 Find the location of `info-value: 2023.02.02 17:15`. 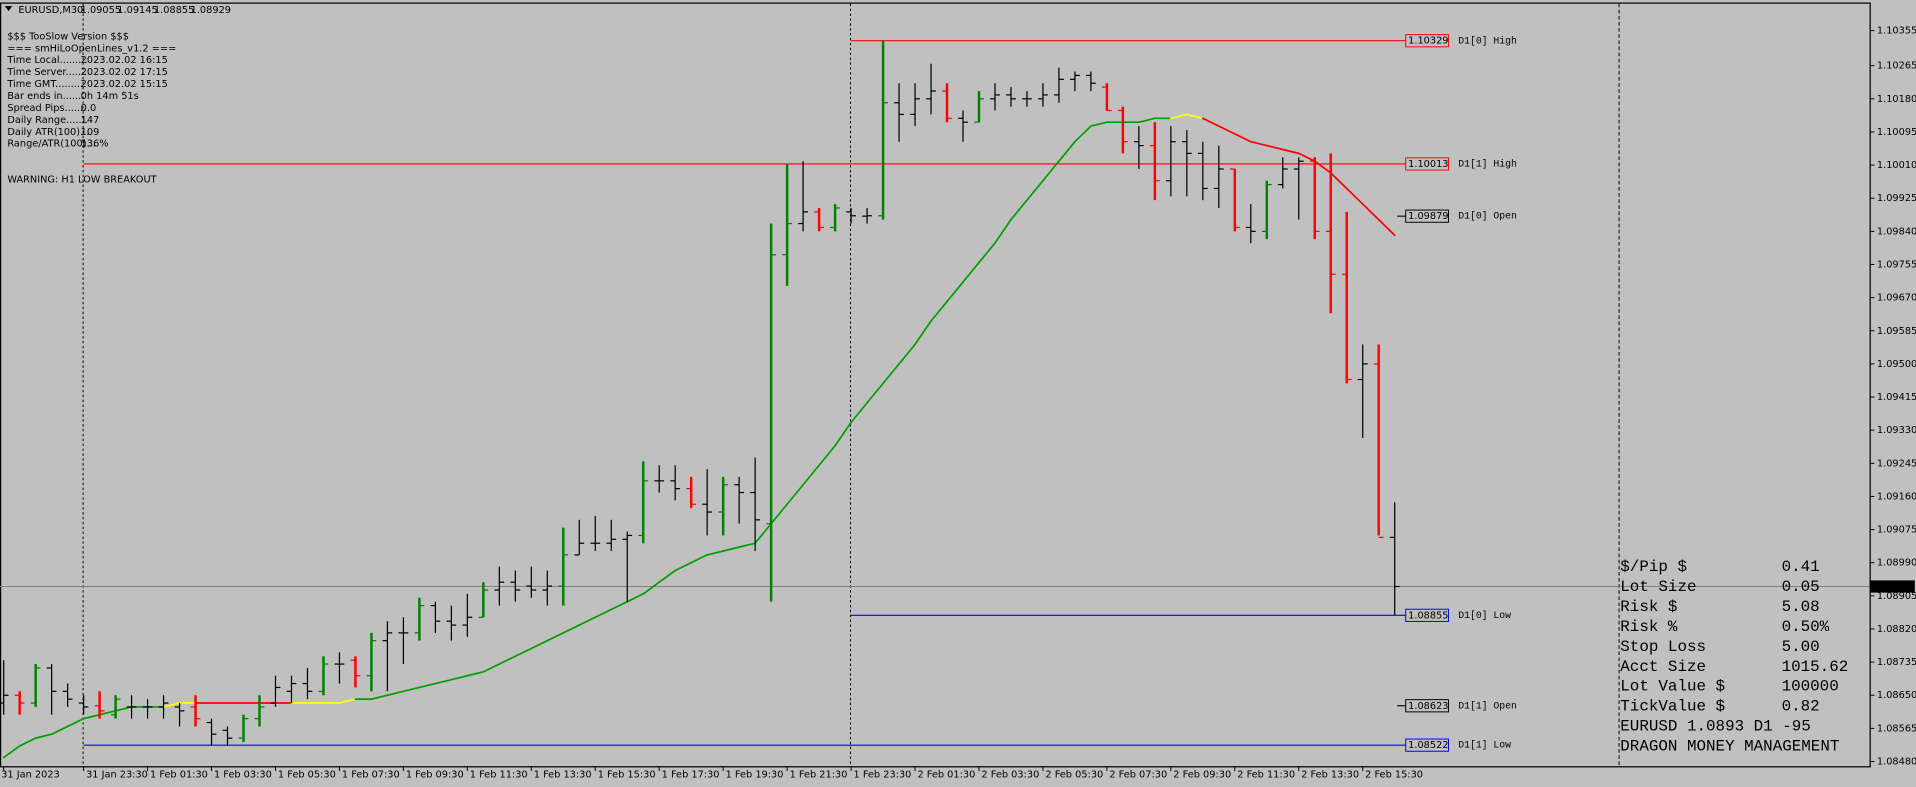

info-value: 2023.02.02 17:15 is located at coordinates (124, 72).